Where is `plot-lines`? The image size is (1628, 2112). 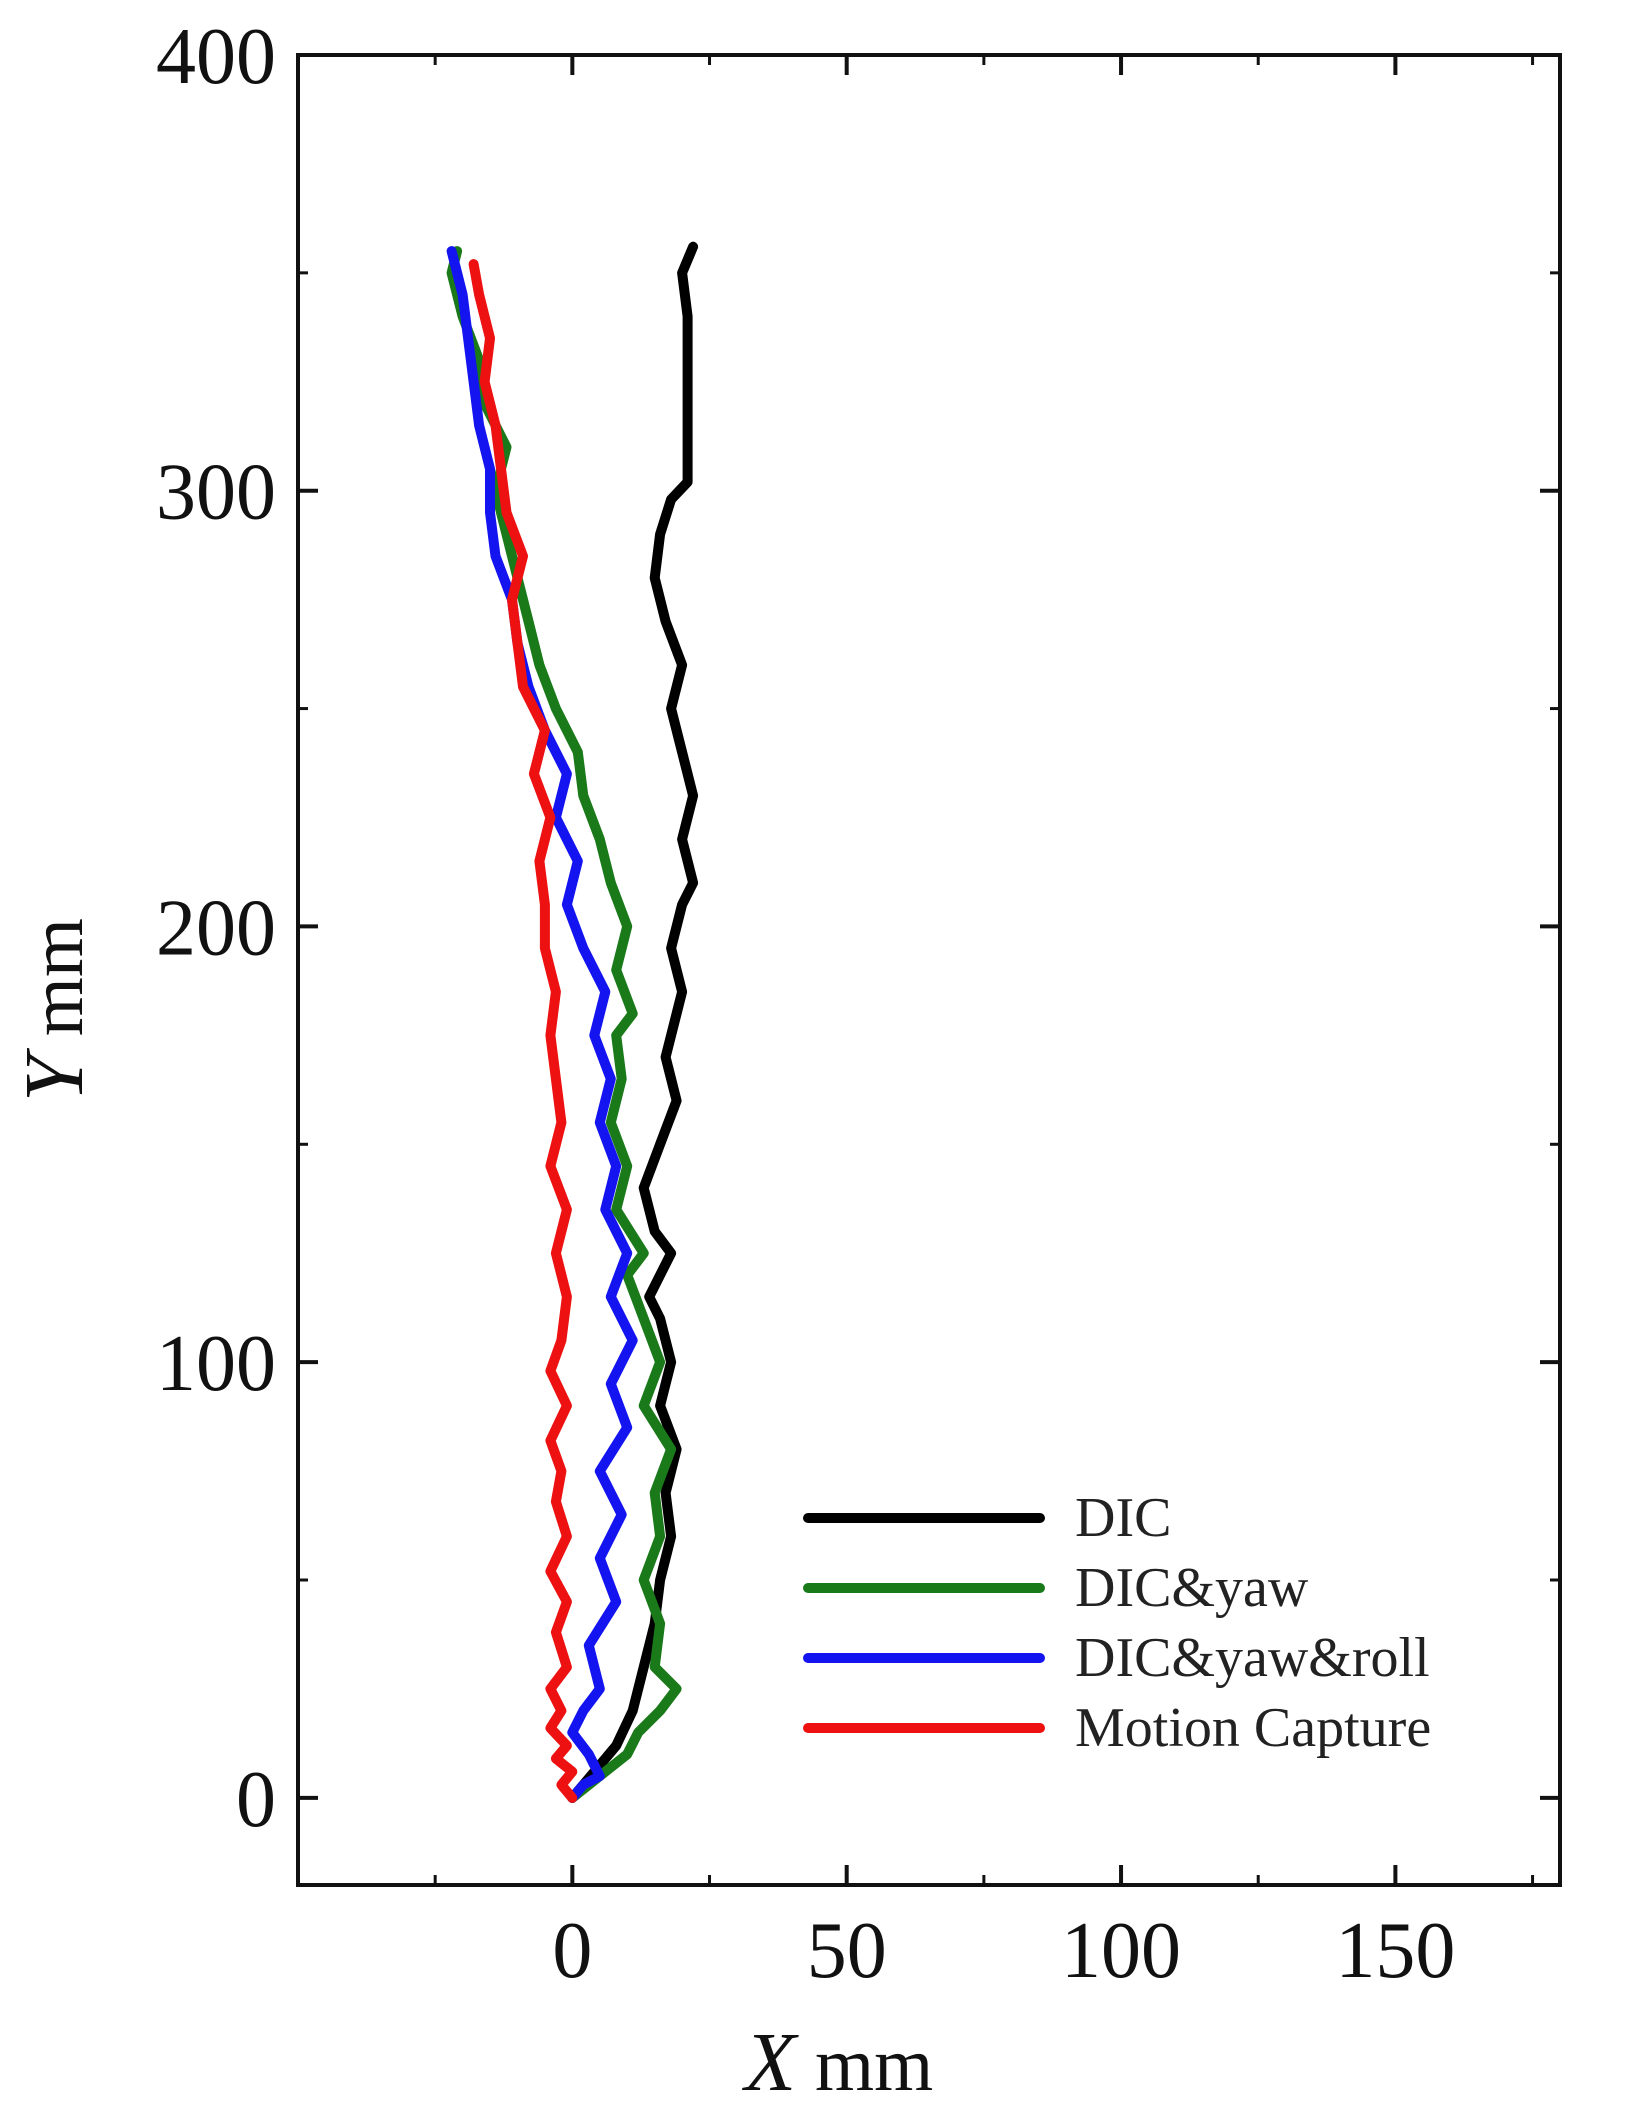
plot-lines is located at coordinates (572, 1022).